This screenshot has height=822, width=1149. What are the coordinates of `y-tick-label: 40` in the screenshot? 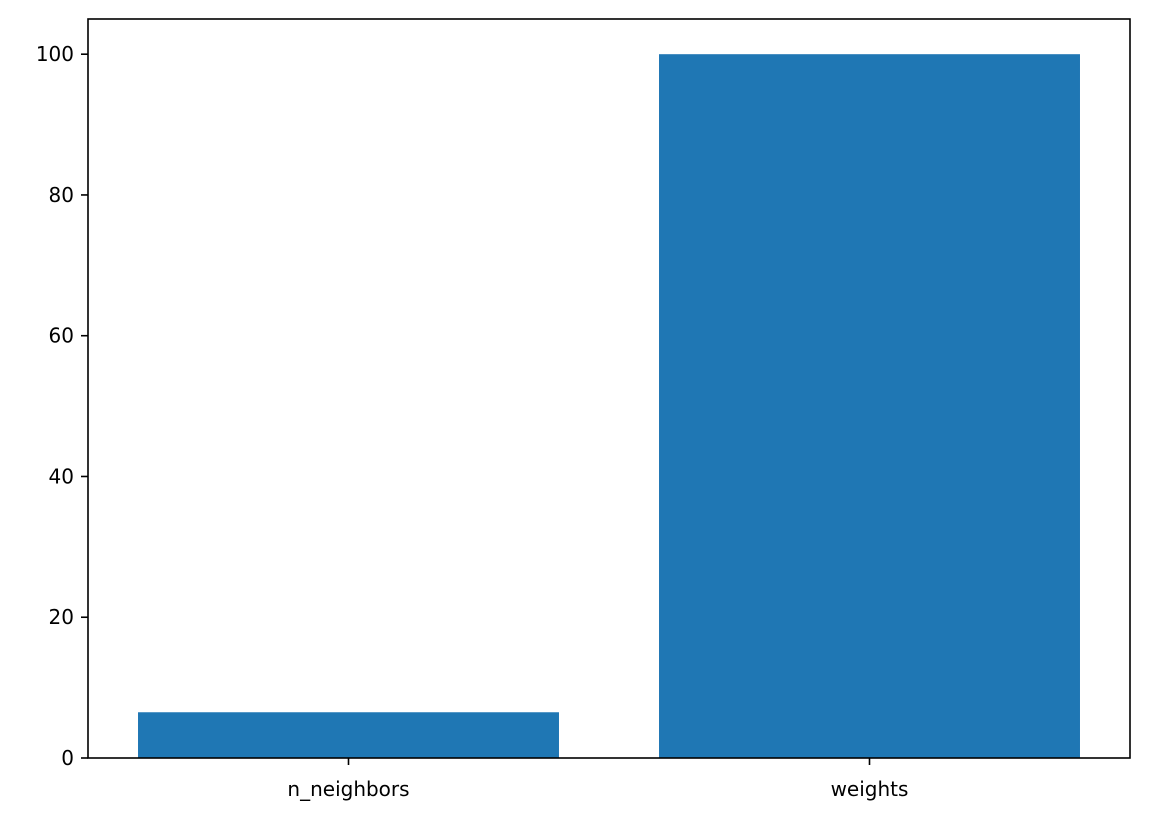 It's located at (61, 476).